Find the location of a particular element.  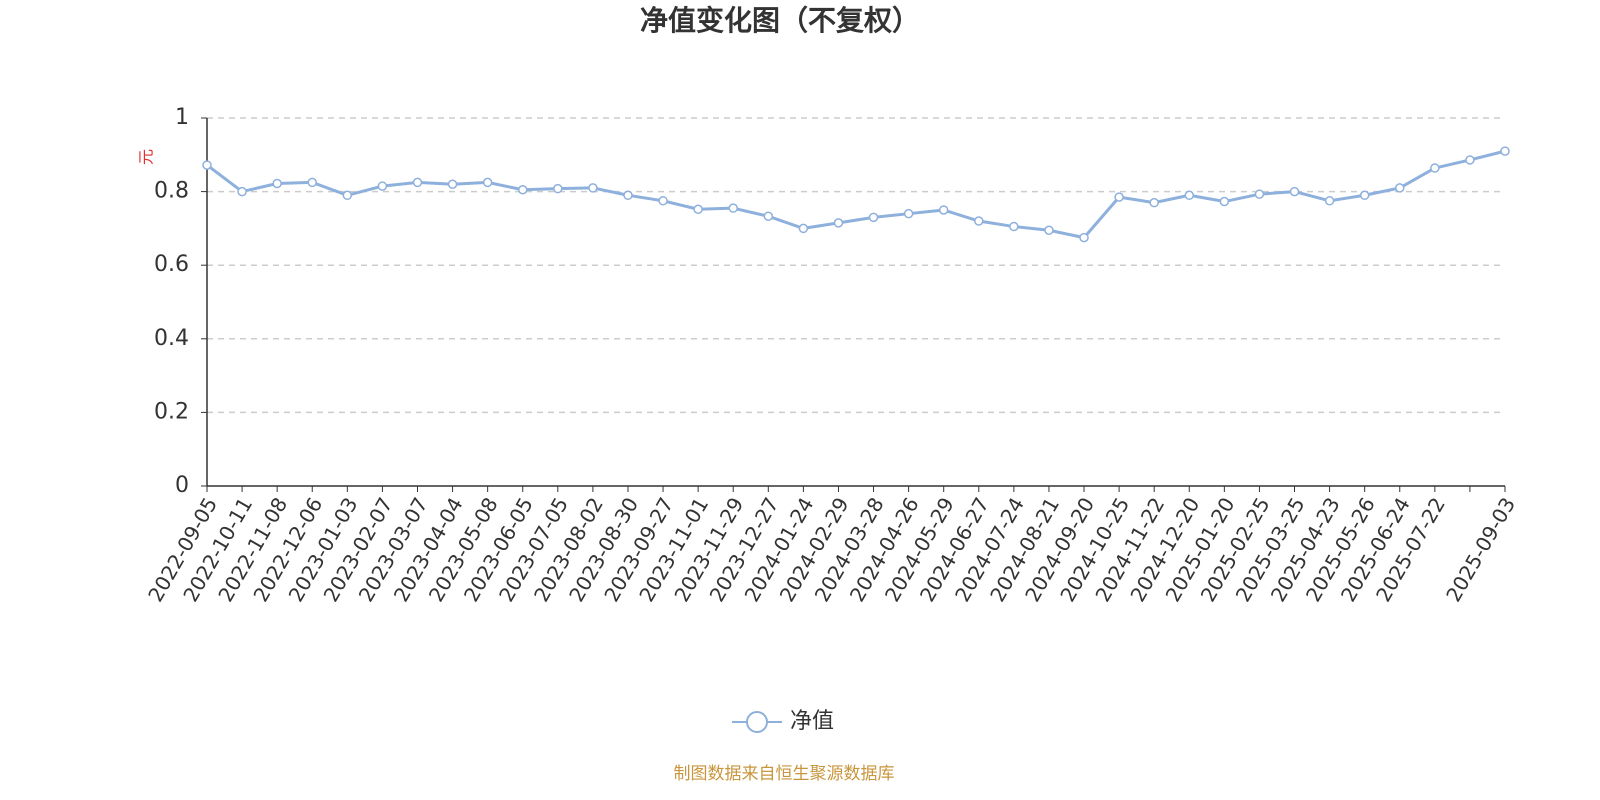

legend-marker is located at coordinates (757, 722).